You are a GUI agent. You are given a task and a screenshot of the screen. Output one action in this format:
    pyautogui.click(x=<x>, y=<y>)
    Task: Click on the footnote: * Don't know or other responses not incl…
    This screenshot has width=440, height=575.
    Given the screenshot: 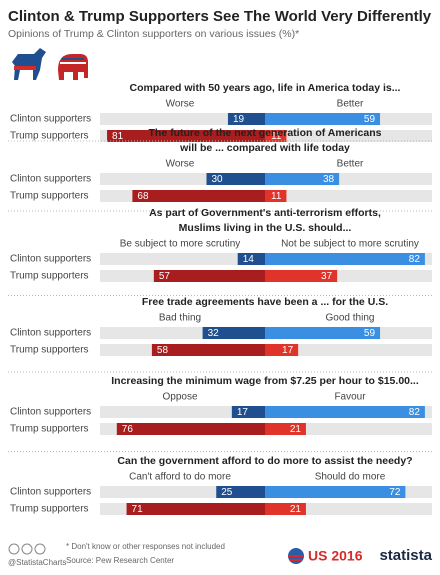 What is the action you would take?
    pyautogui.click(x=145, y=546)
    